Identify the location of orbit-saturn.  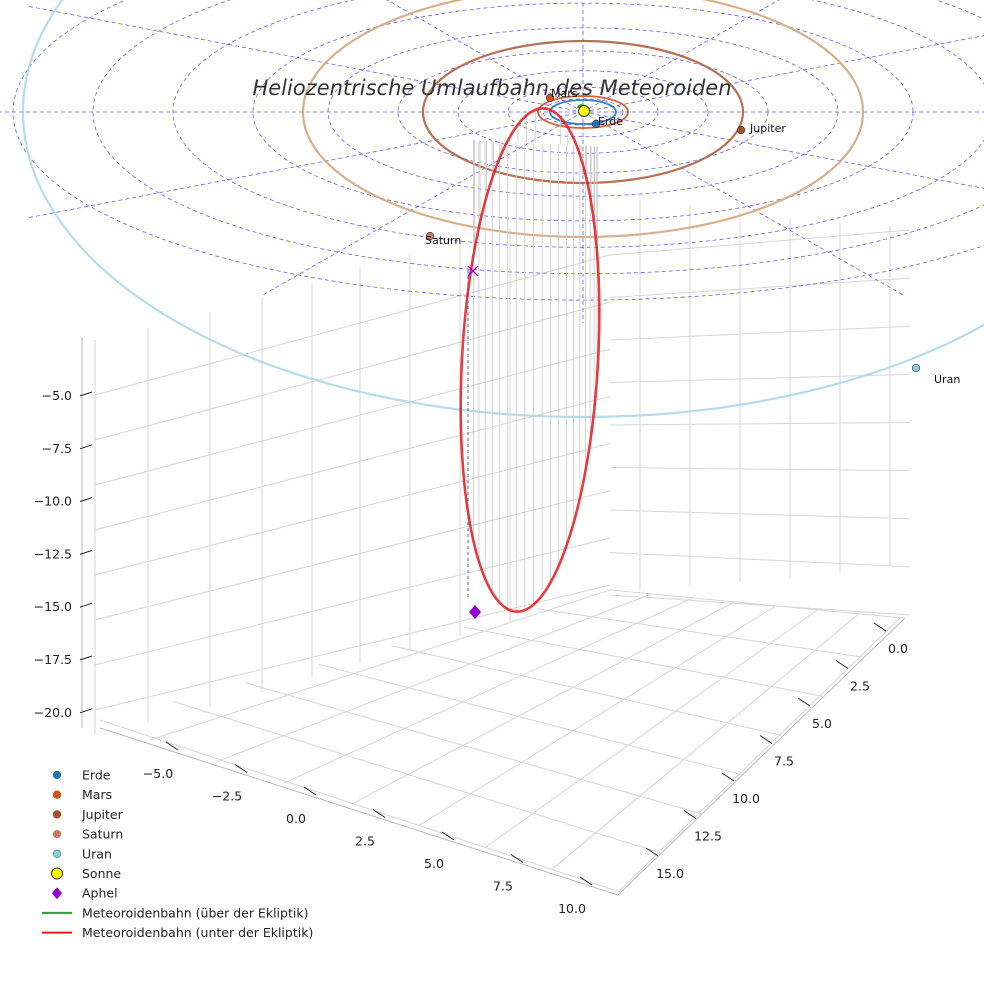
(583, 119).